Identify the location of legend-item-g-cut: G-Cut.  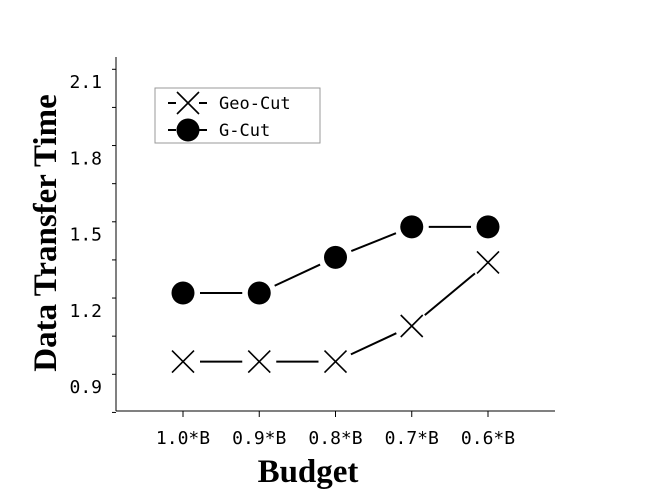
(219, 130).